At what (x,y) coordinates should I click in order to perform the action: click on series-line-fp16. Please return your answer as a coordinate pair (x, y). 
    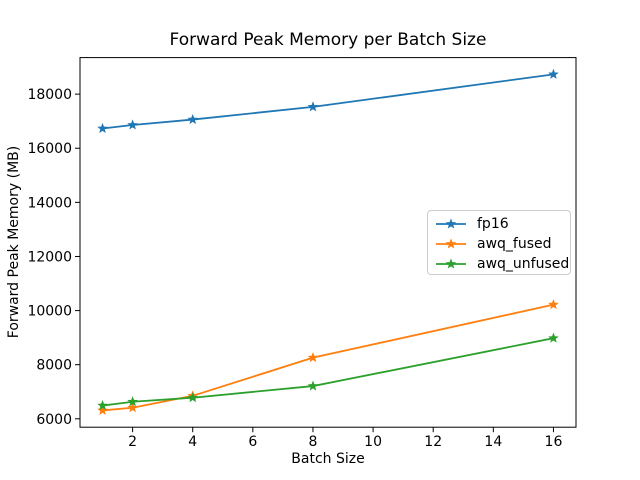
    Looking at the image, I should click on (328, 101).